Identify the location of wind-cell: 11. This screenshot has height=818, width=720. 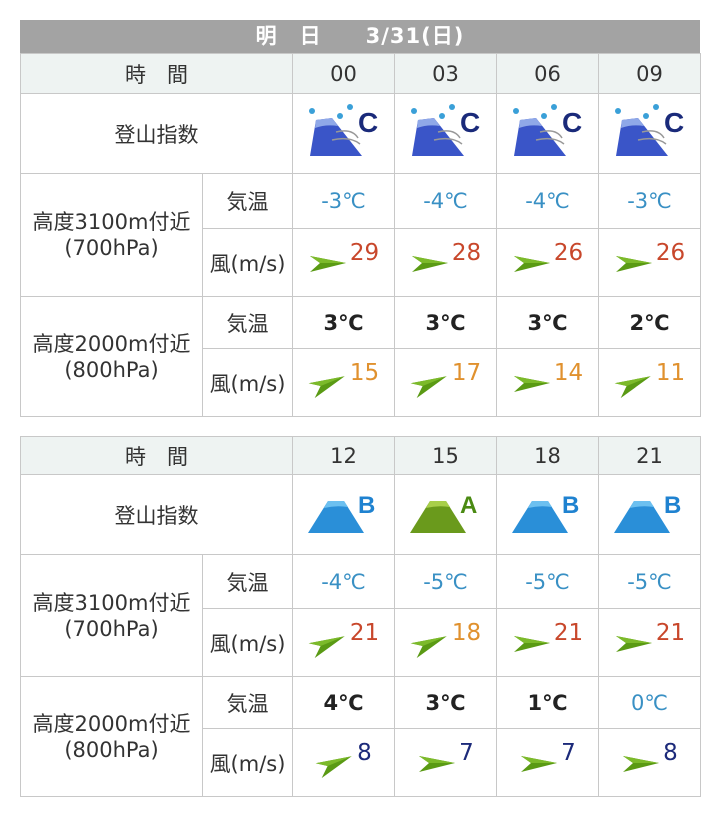
(649, 382).